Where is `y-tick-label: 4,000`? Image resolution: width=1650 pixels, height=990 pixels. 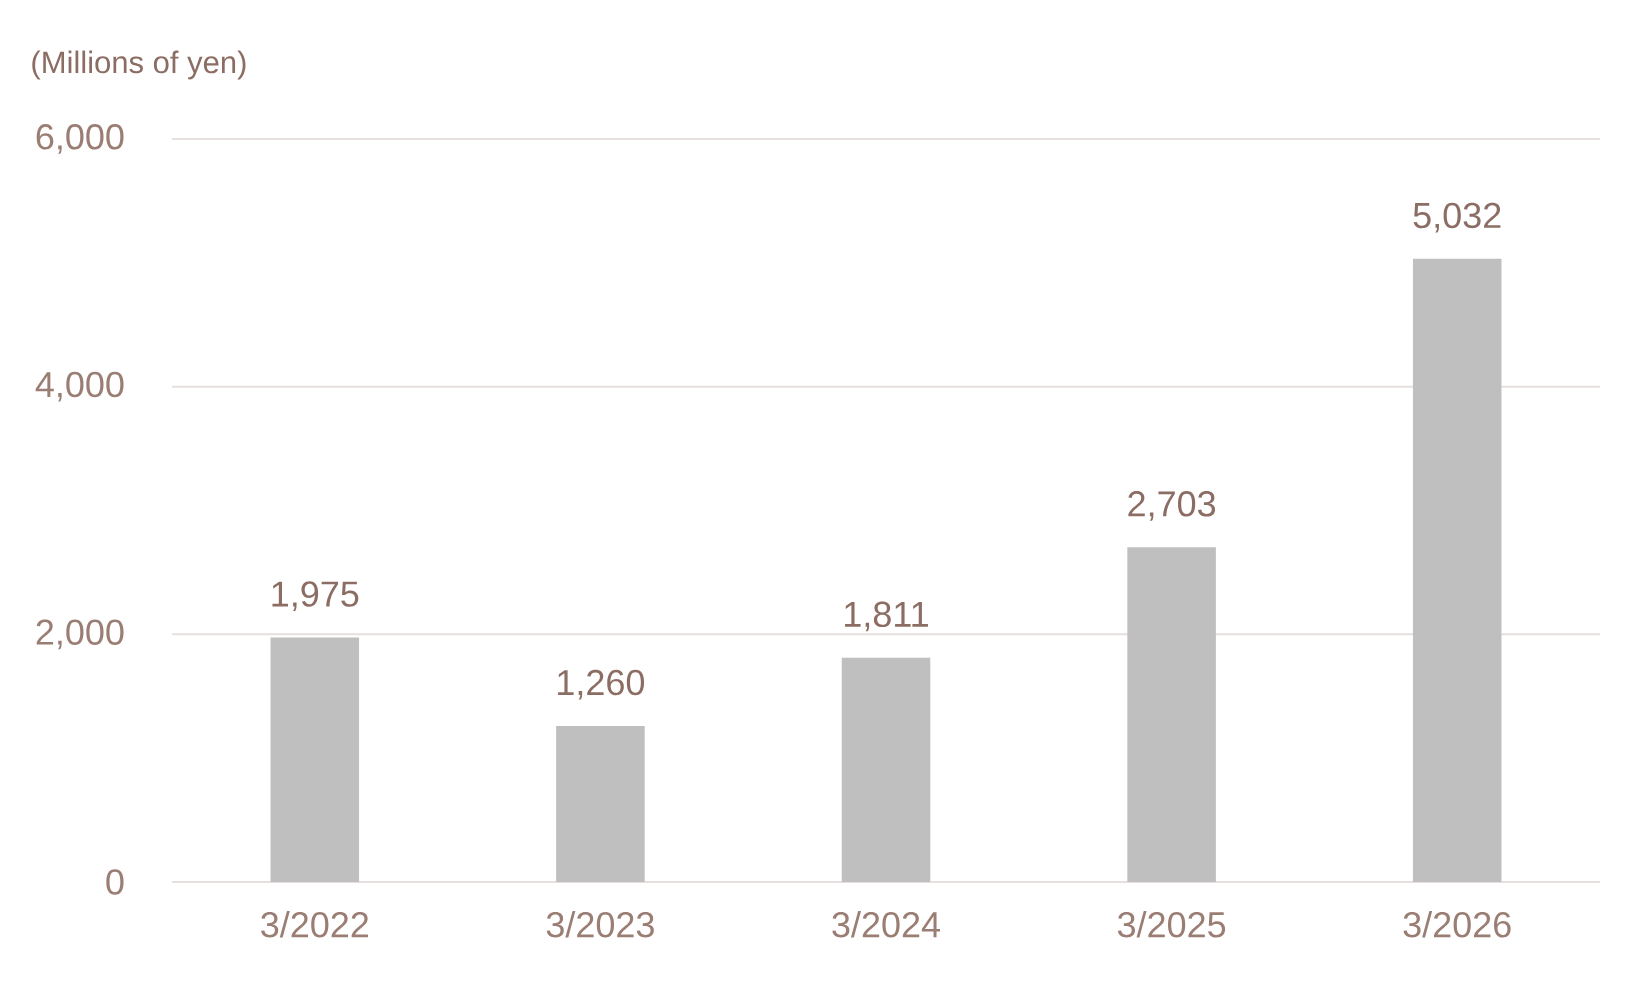
y-tick-label: 4,000 is located at coordinates (79, 386).